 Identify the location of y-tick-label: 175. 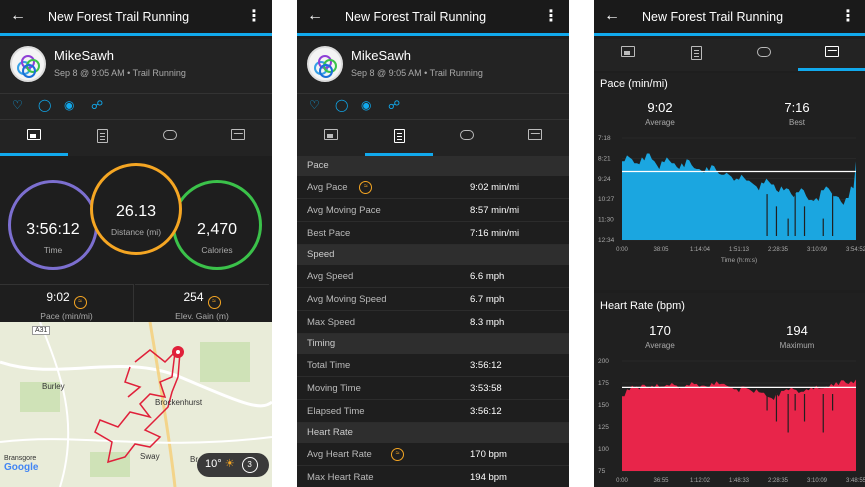
(603, 383).